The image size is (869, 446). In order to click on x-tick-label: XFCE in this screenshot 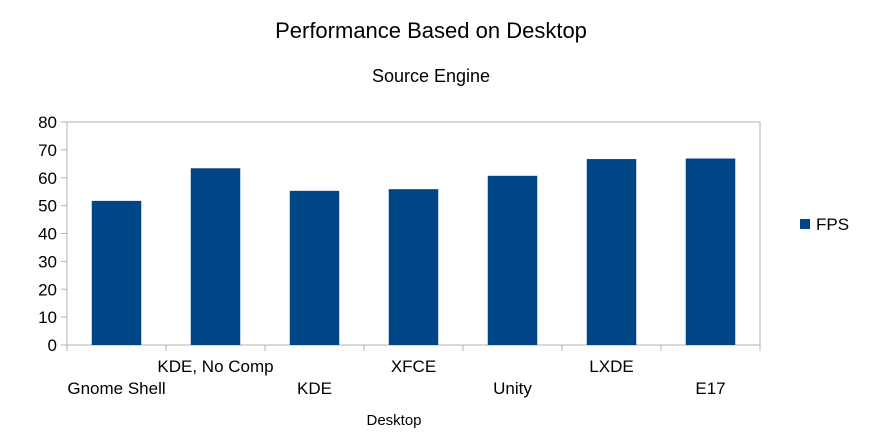, I will do `click(413, 366)`.